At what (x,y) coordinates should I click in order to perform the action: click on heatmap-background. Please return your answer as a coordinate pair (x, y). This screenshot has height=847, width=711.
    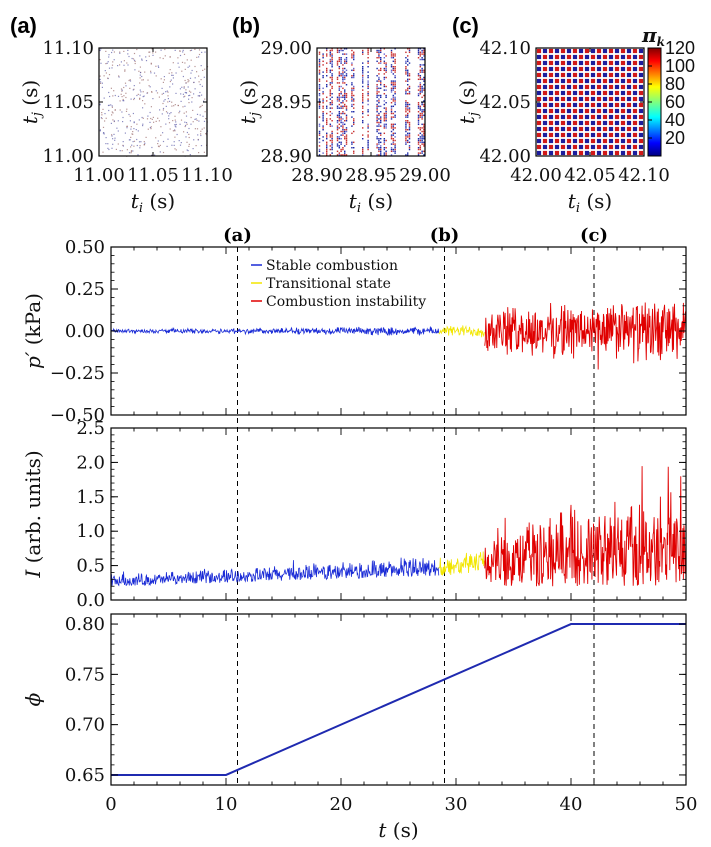
    Looking at the image, I should click on (590, 102).